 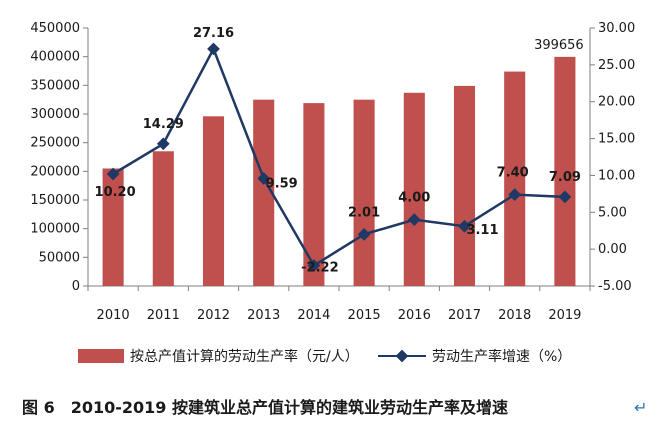 I want to click on y-right-tick-label: 25.00, so click(x=616, y=65).